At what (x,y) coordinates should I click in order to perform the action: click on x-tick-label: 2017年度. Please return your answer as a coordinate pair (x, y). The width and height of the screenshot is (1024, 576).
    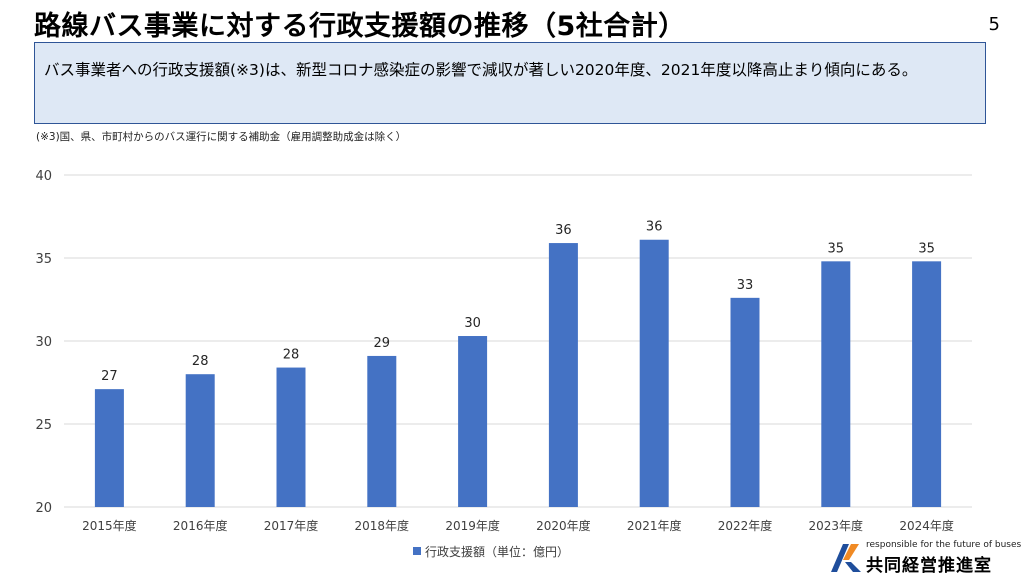
    Looking at the image, I should click on (291, 525).